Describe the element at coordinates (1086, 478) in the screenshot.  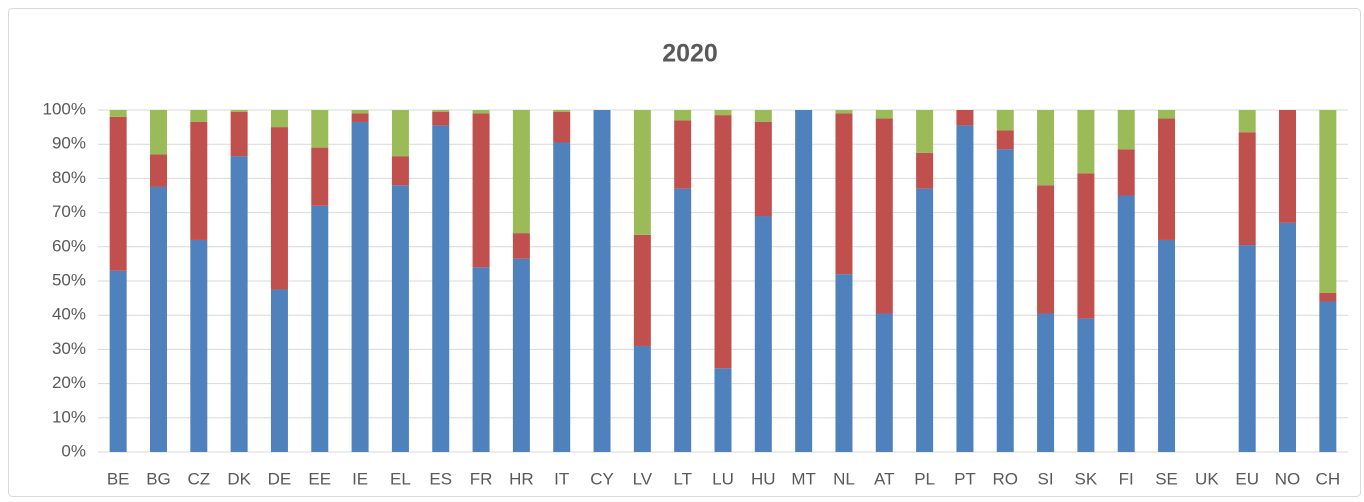
I see `x-tick-label: SK` at that location.